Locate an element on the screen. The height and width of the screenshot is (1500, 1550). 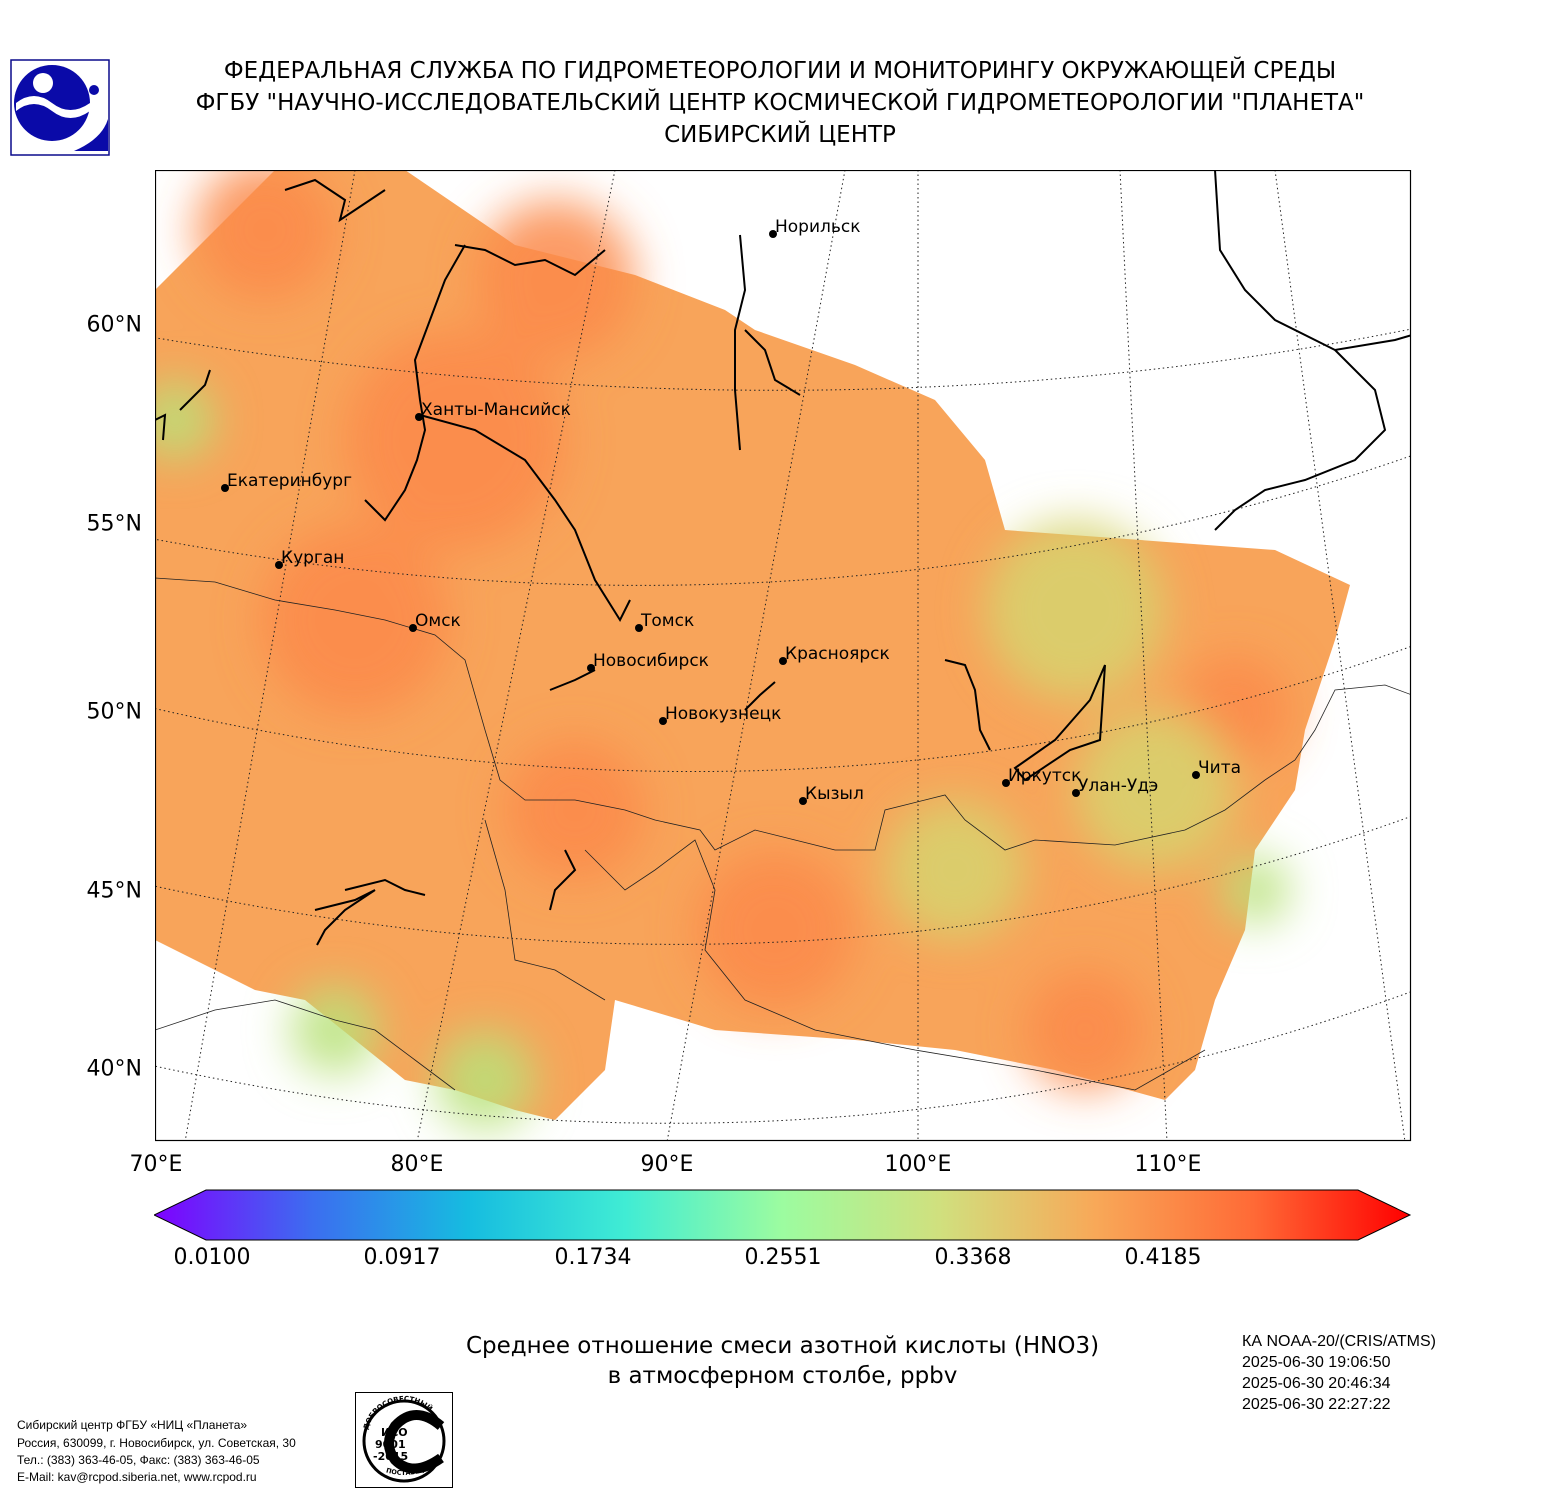
colorbar-tick: 0.4185 is located at coordinates (1163, 1257).